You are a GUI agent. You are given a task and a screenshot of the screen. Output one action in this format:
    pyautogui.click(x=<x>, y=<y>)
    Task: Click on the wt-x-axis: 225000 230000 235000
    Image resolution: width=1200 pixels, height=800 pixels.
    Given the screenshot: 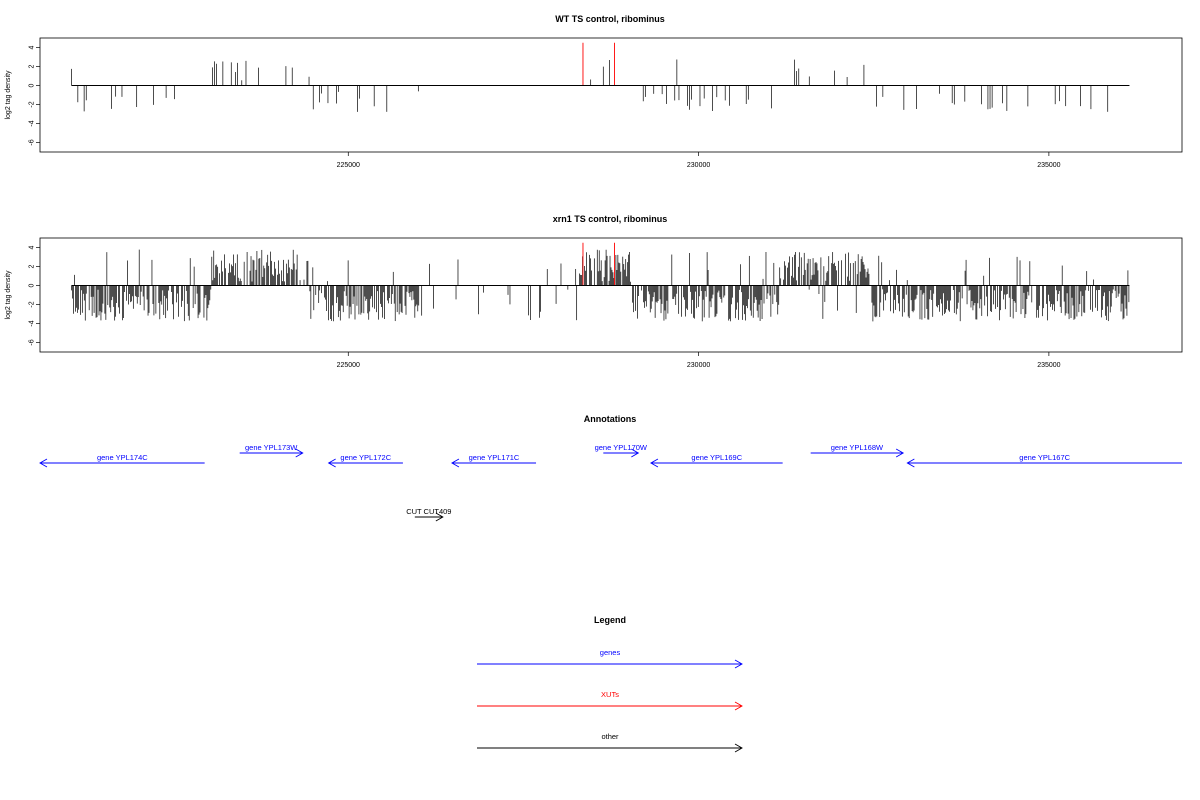 What is the action you would take?
    pyautogui.click(x=699, y=160)
    